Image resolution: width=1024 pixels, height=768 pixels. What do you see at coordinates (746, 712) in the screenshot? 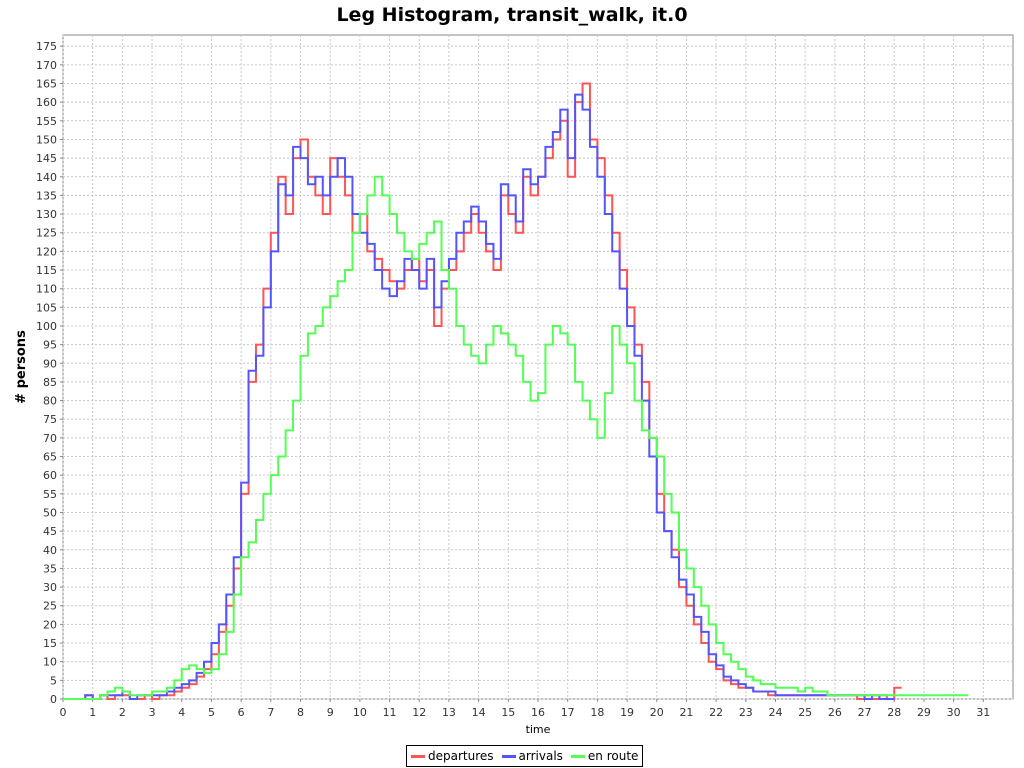
I see `x-tick-label: 23` at bounding box center [746, 712].